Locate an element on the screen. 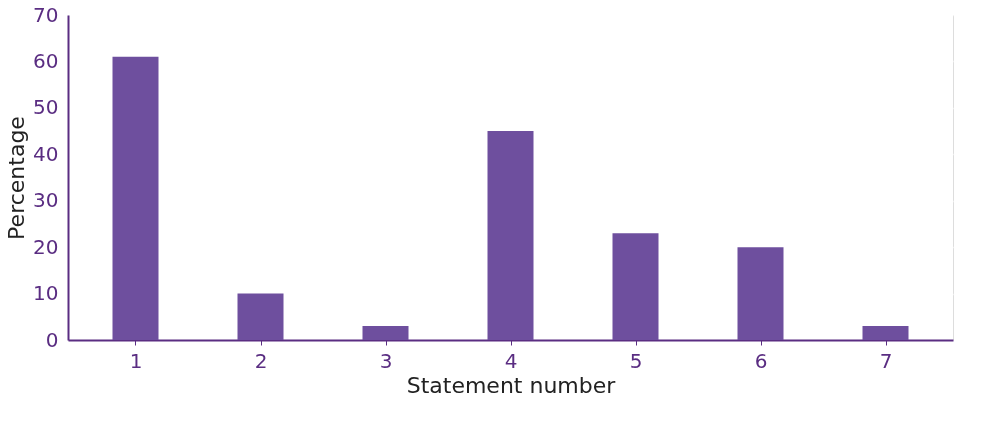 The height and width of the screenshot is (425, 1004). y-tick-label: 10 is located at coordinates (46, 293).